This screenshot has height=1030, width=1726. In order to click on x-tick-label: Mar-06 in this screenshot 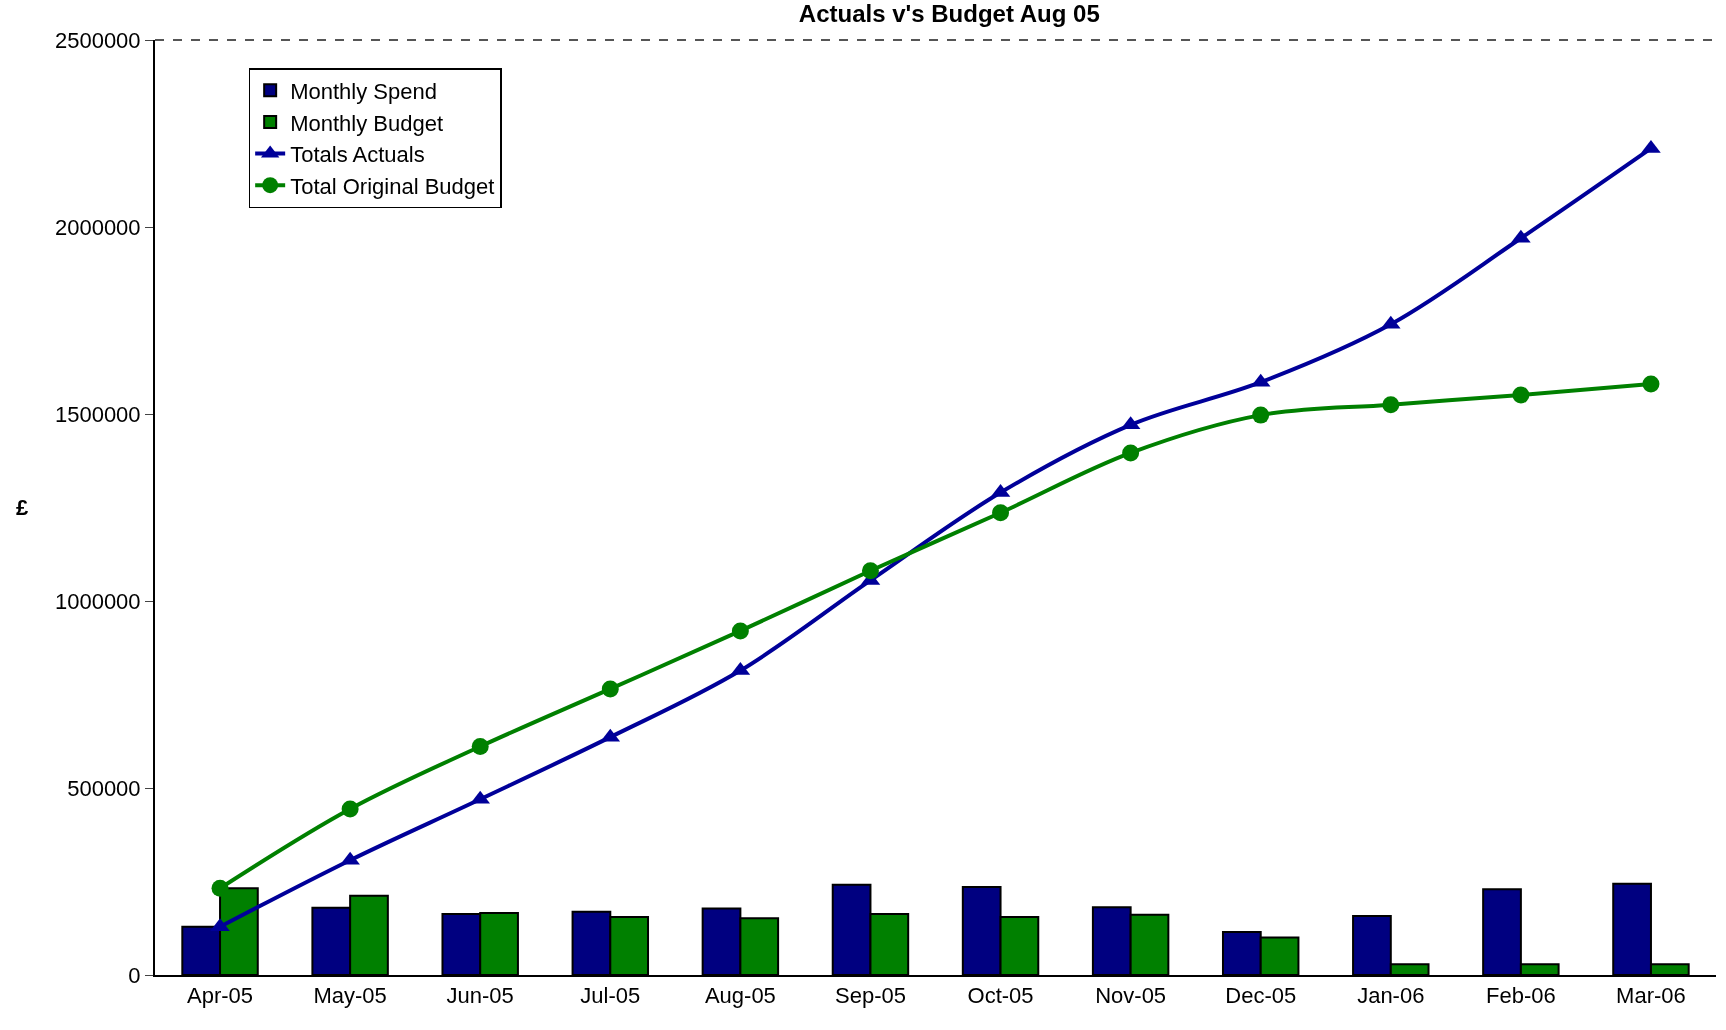, I will do `click(1651, 996)`.